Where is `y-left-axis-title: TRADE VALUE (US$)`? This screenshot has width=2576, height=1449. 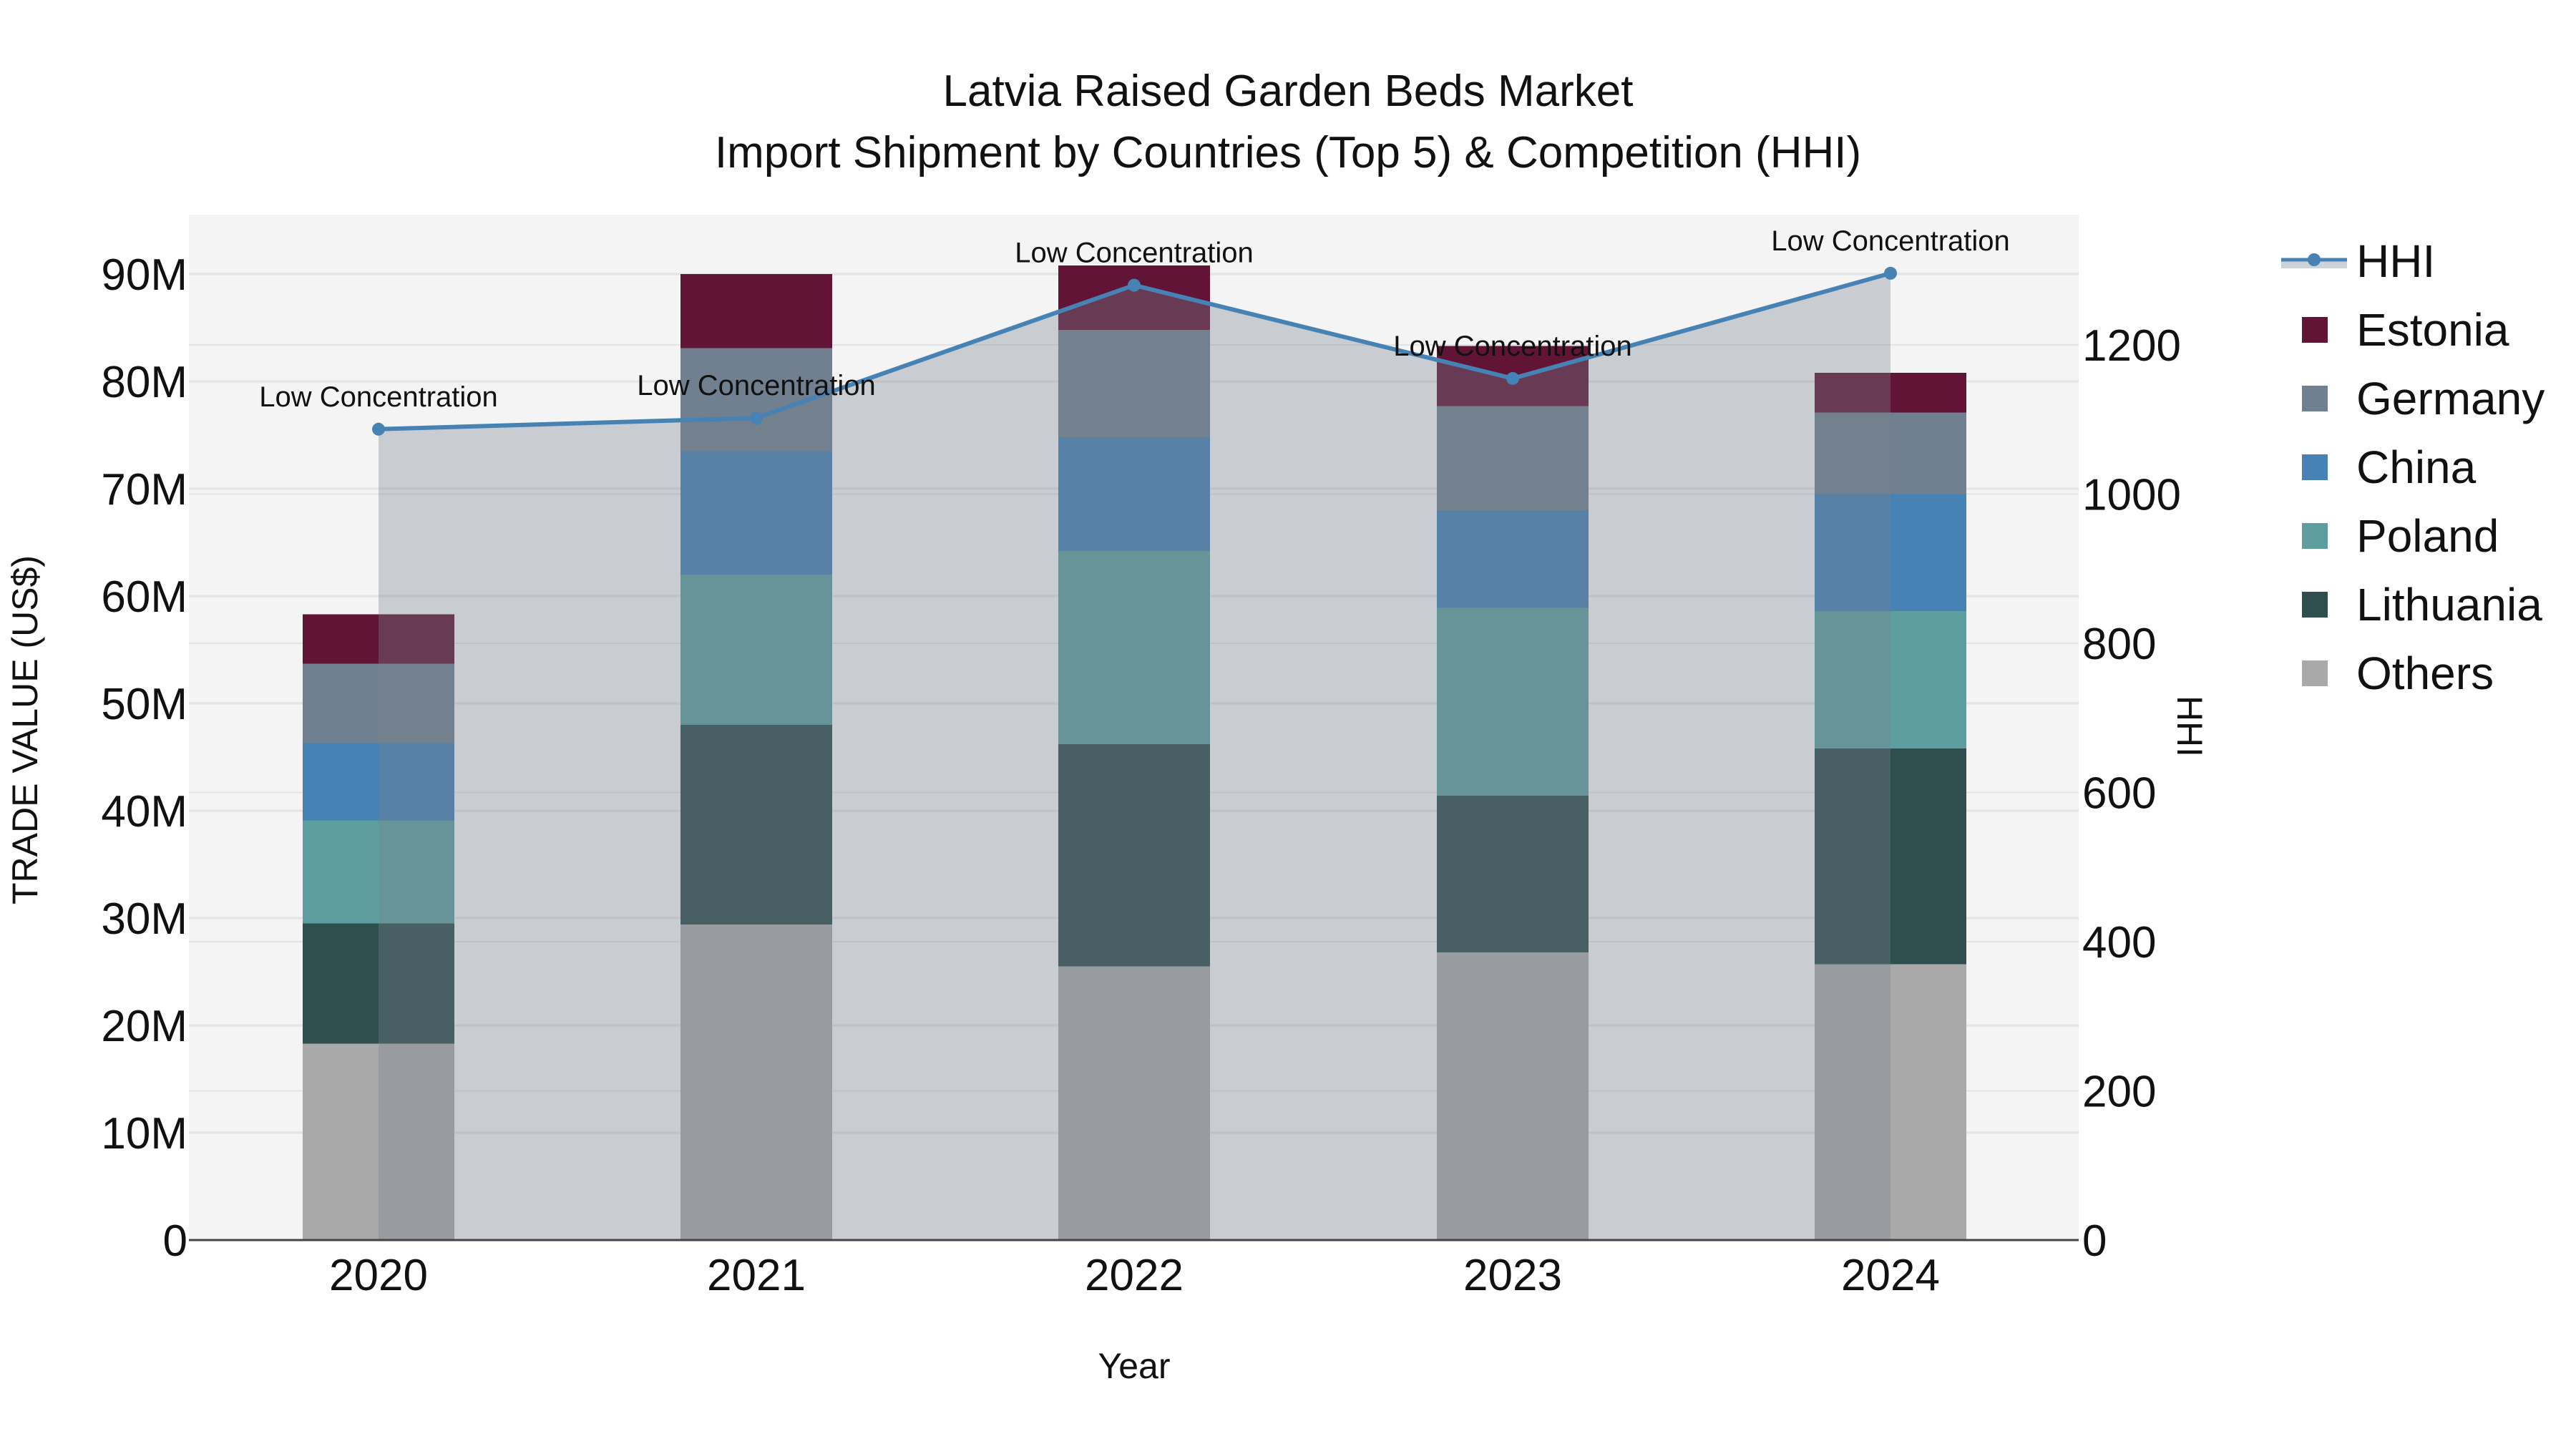
y-left-axis-title: TRADE VALUE (US$) is located at coordinates (25, 730).